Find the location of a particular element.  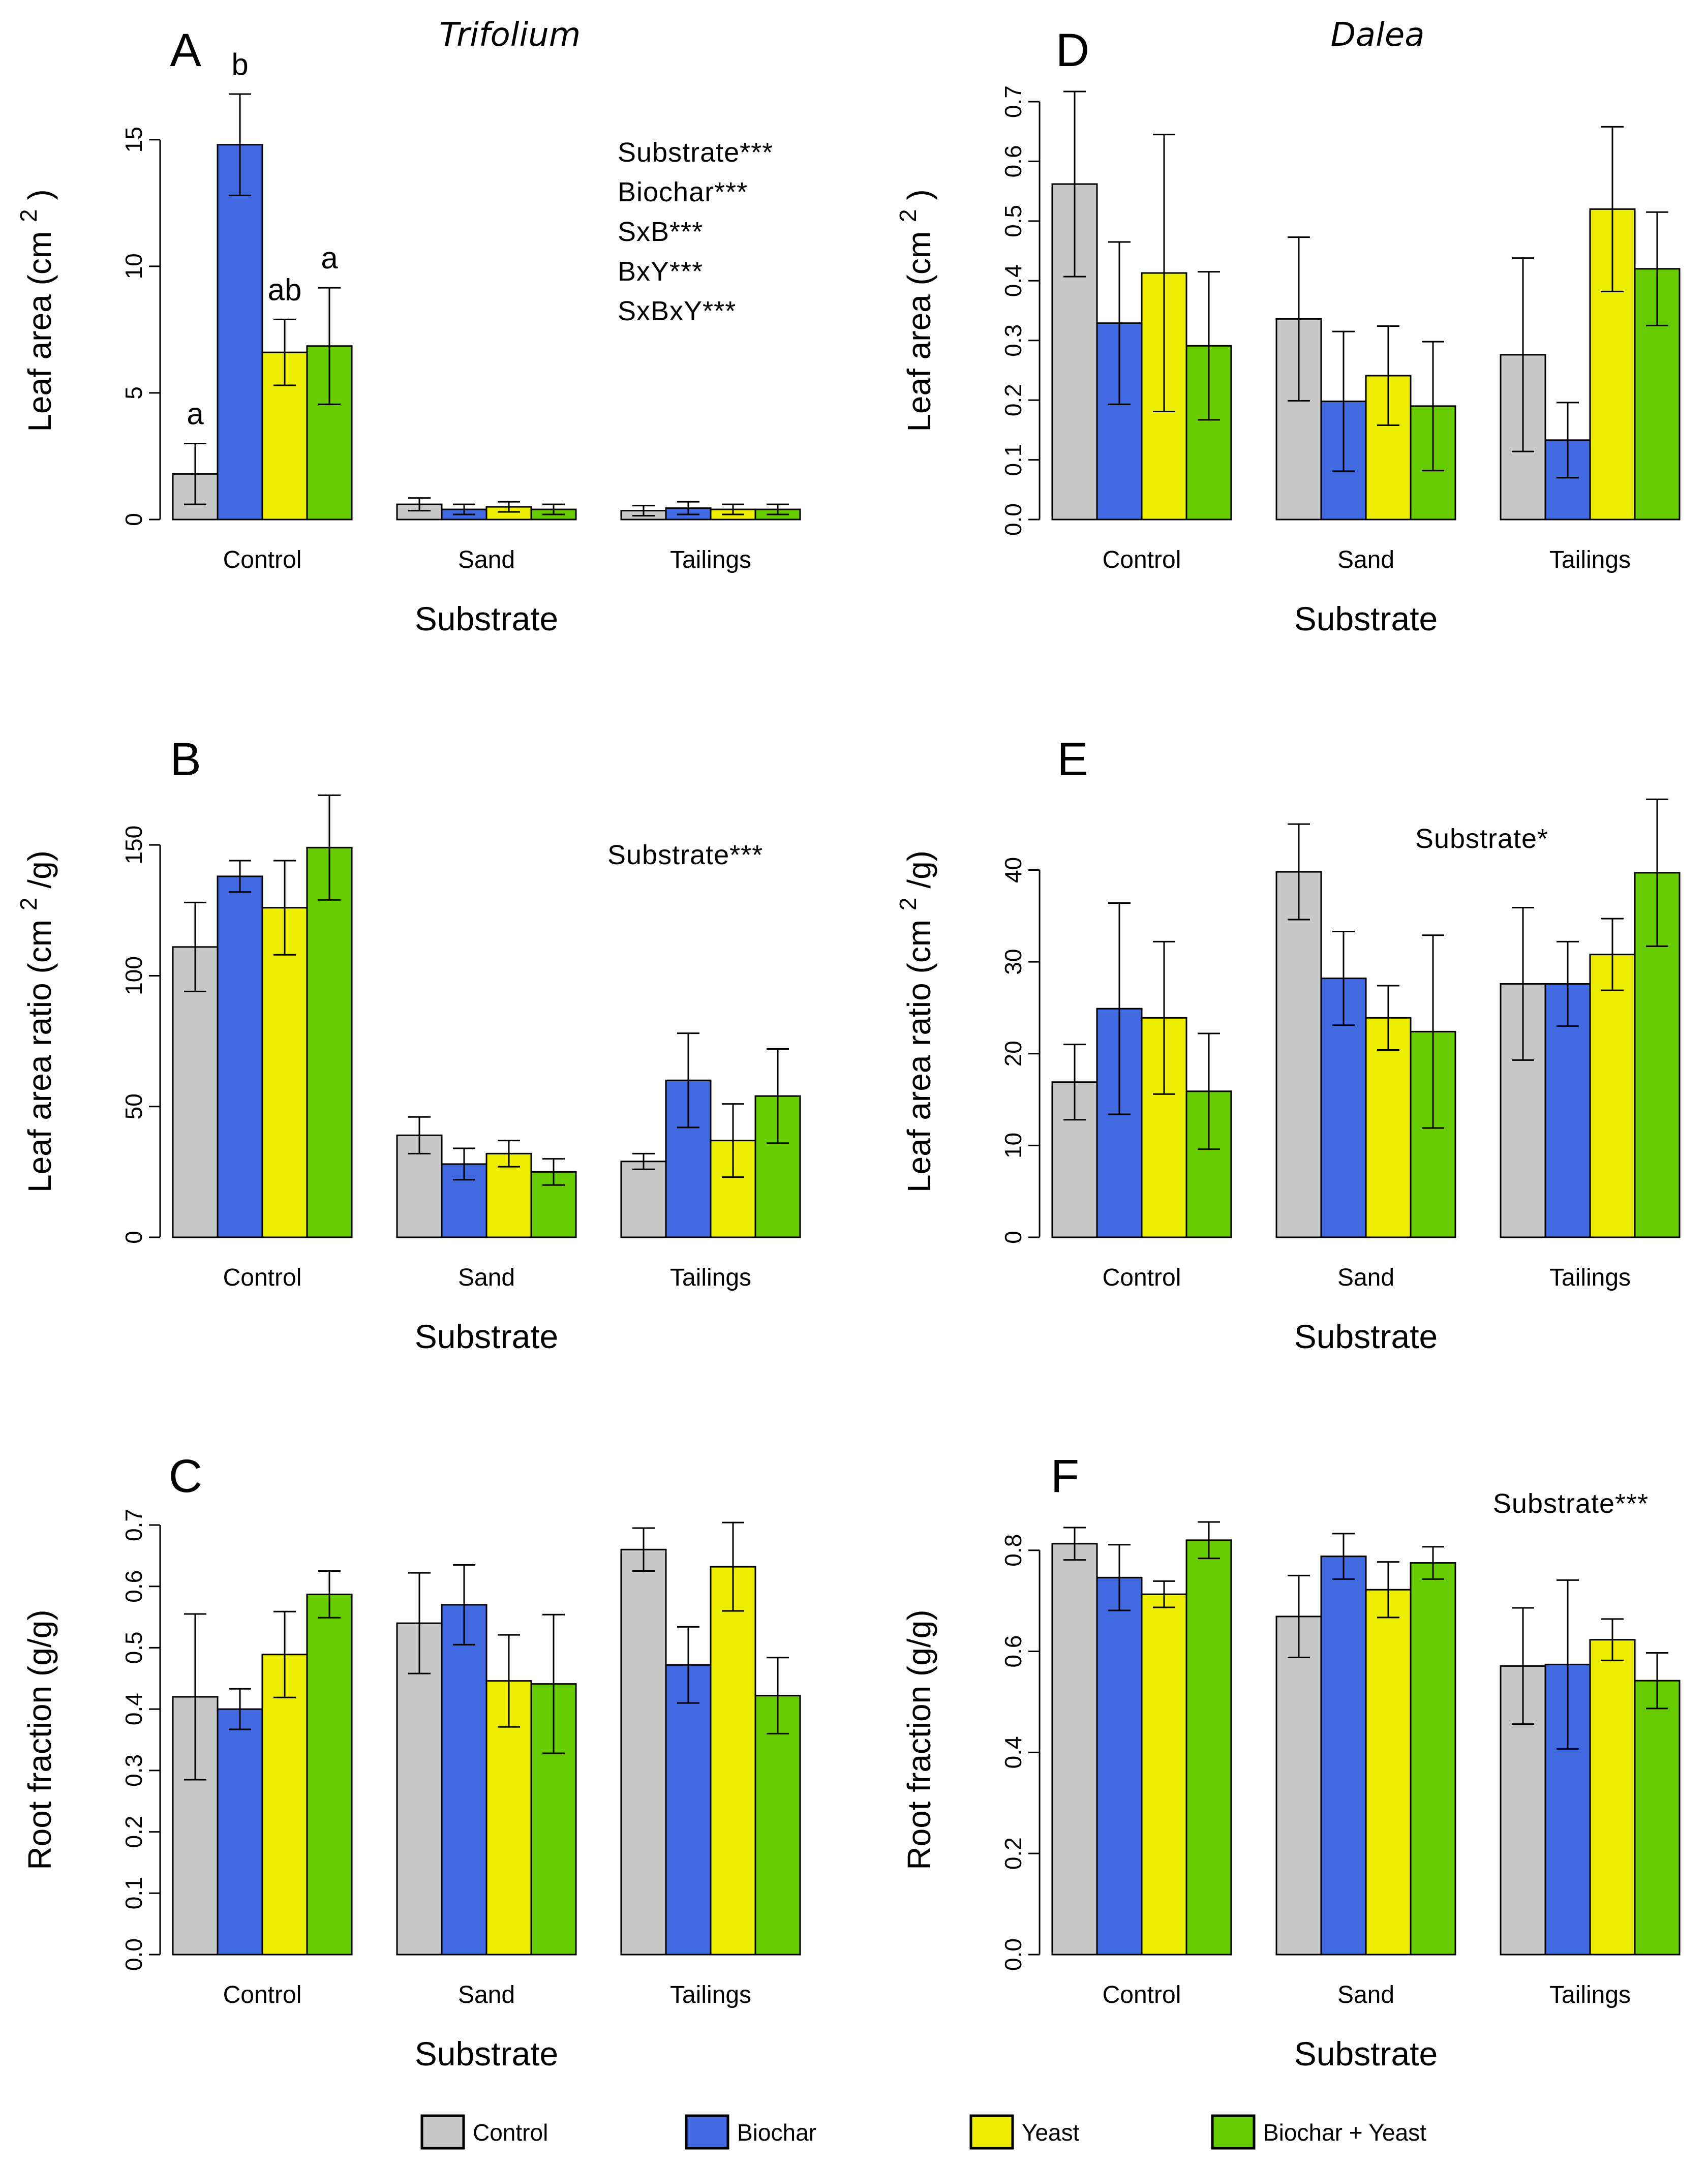

y-tick-label: 0.7 is located at coordinates (133, 1525).